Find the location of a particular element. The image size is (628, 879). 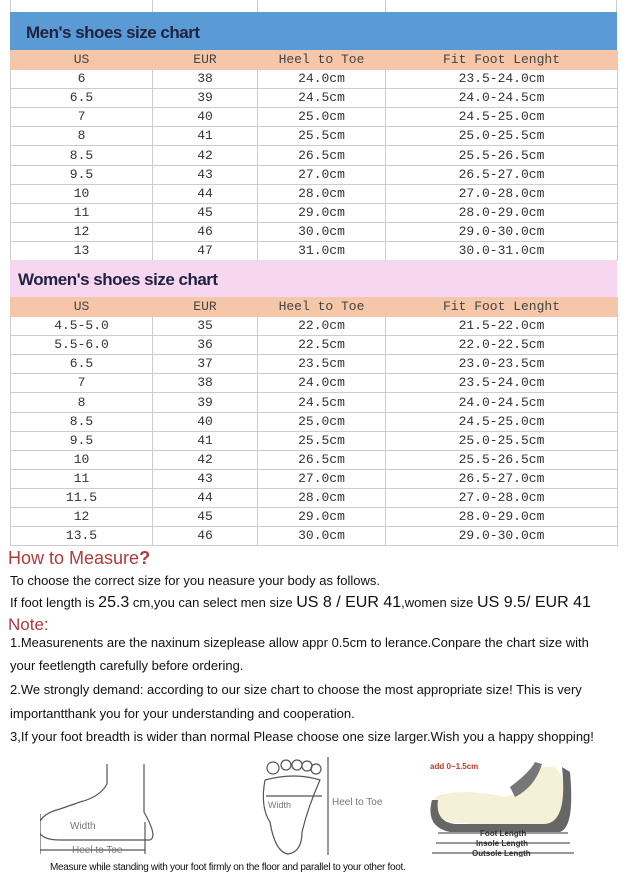

table-cell: 22.5cm is located at coordinates (321, 345).